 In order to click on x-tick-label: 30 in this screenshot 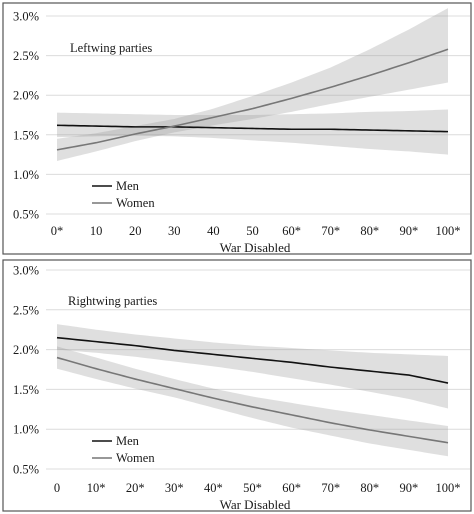, I will do `click(174, 231)`.